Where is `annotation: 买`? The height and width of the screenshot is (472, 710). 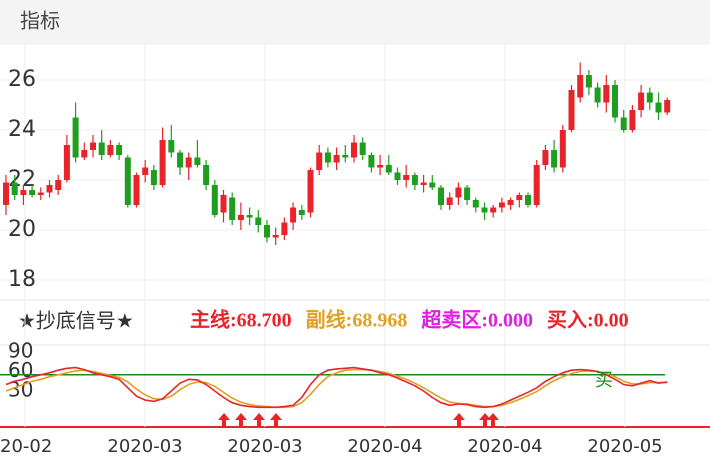 annotation: 买 is located at coordinates (604, 380).